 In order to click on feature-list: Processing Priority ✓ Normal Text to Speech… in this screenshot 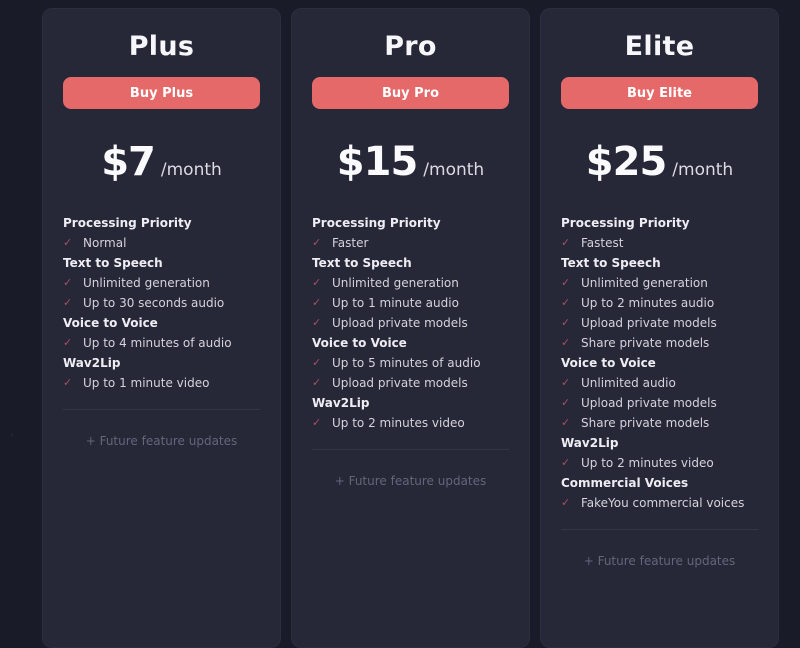, I will do `click(161, 303)`.